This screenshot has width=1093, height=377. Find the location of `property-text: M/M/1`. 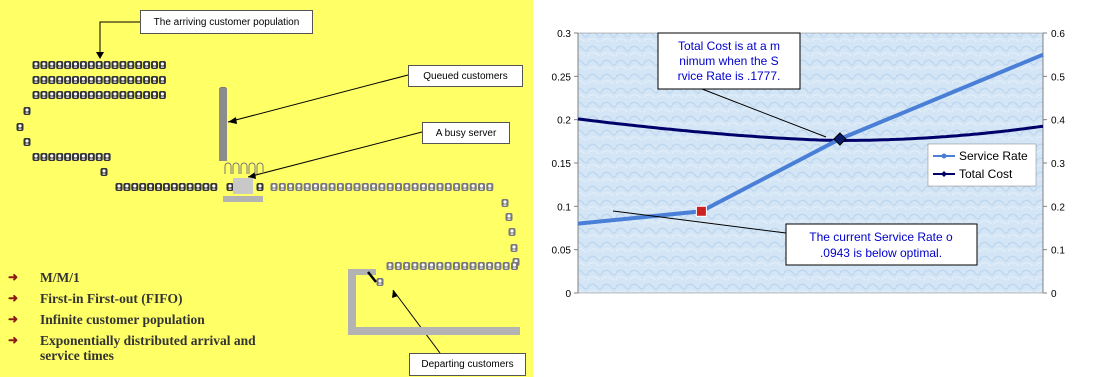

property-text: M/M/1 is located at coordinates (60, 277).